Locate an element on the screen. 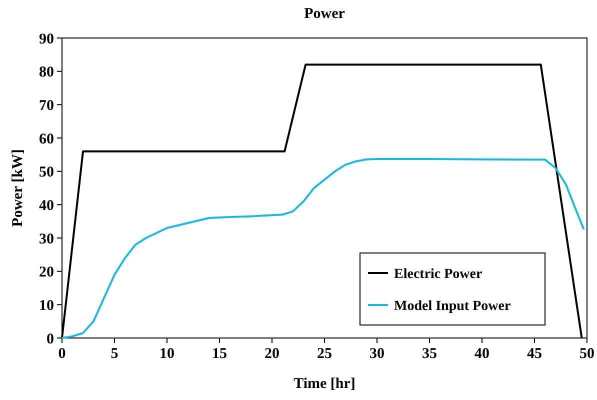  y-tick-label: 40 is located at coordinates (46, 206).